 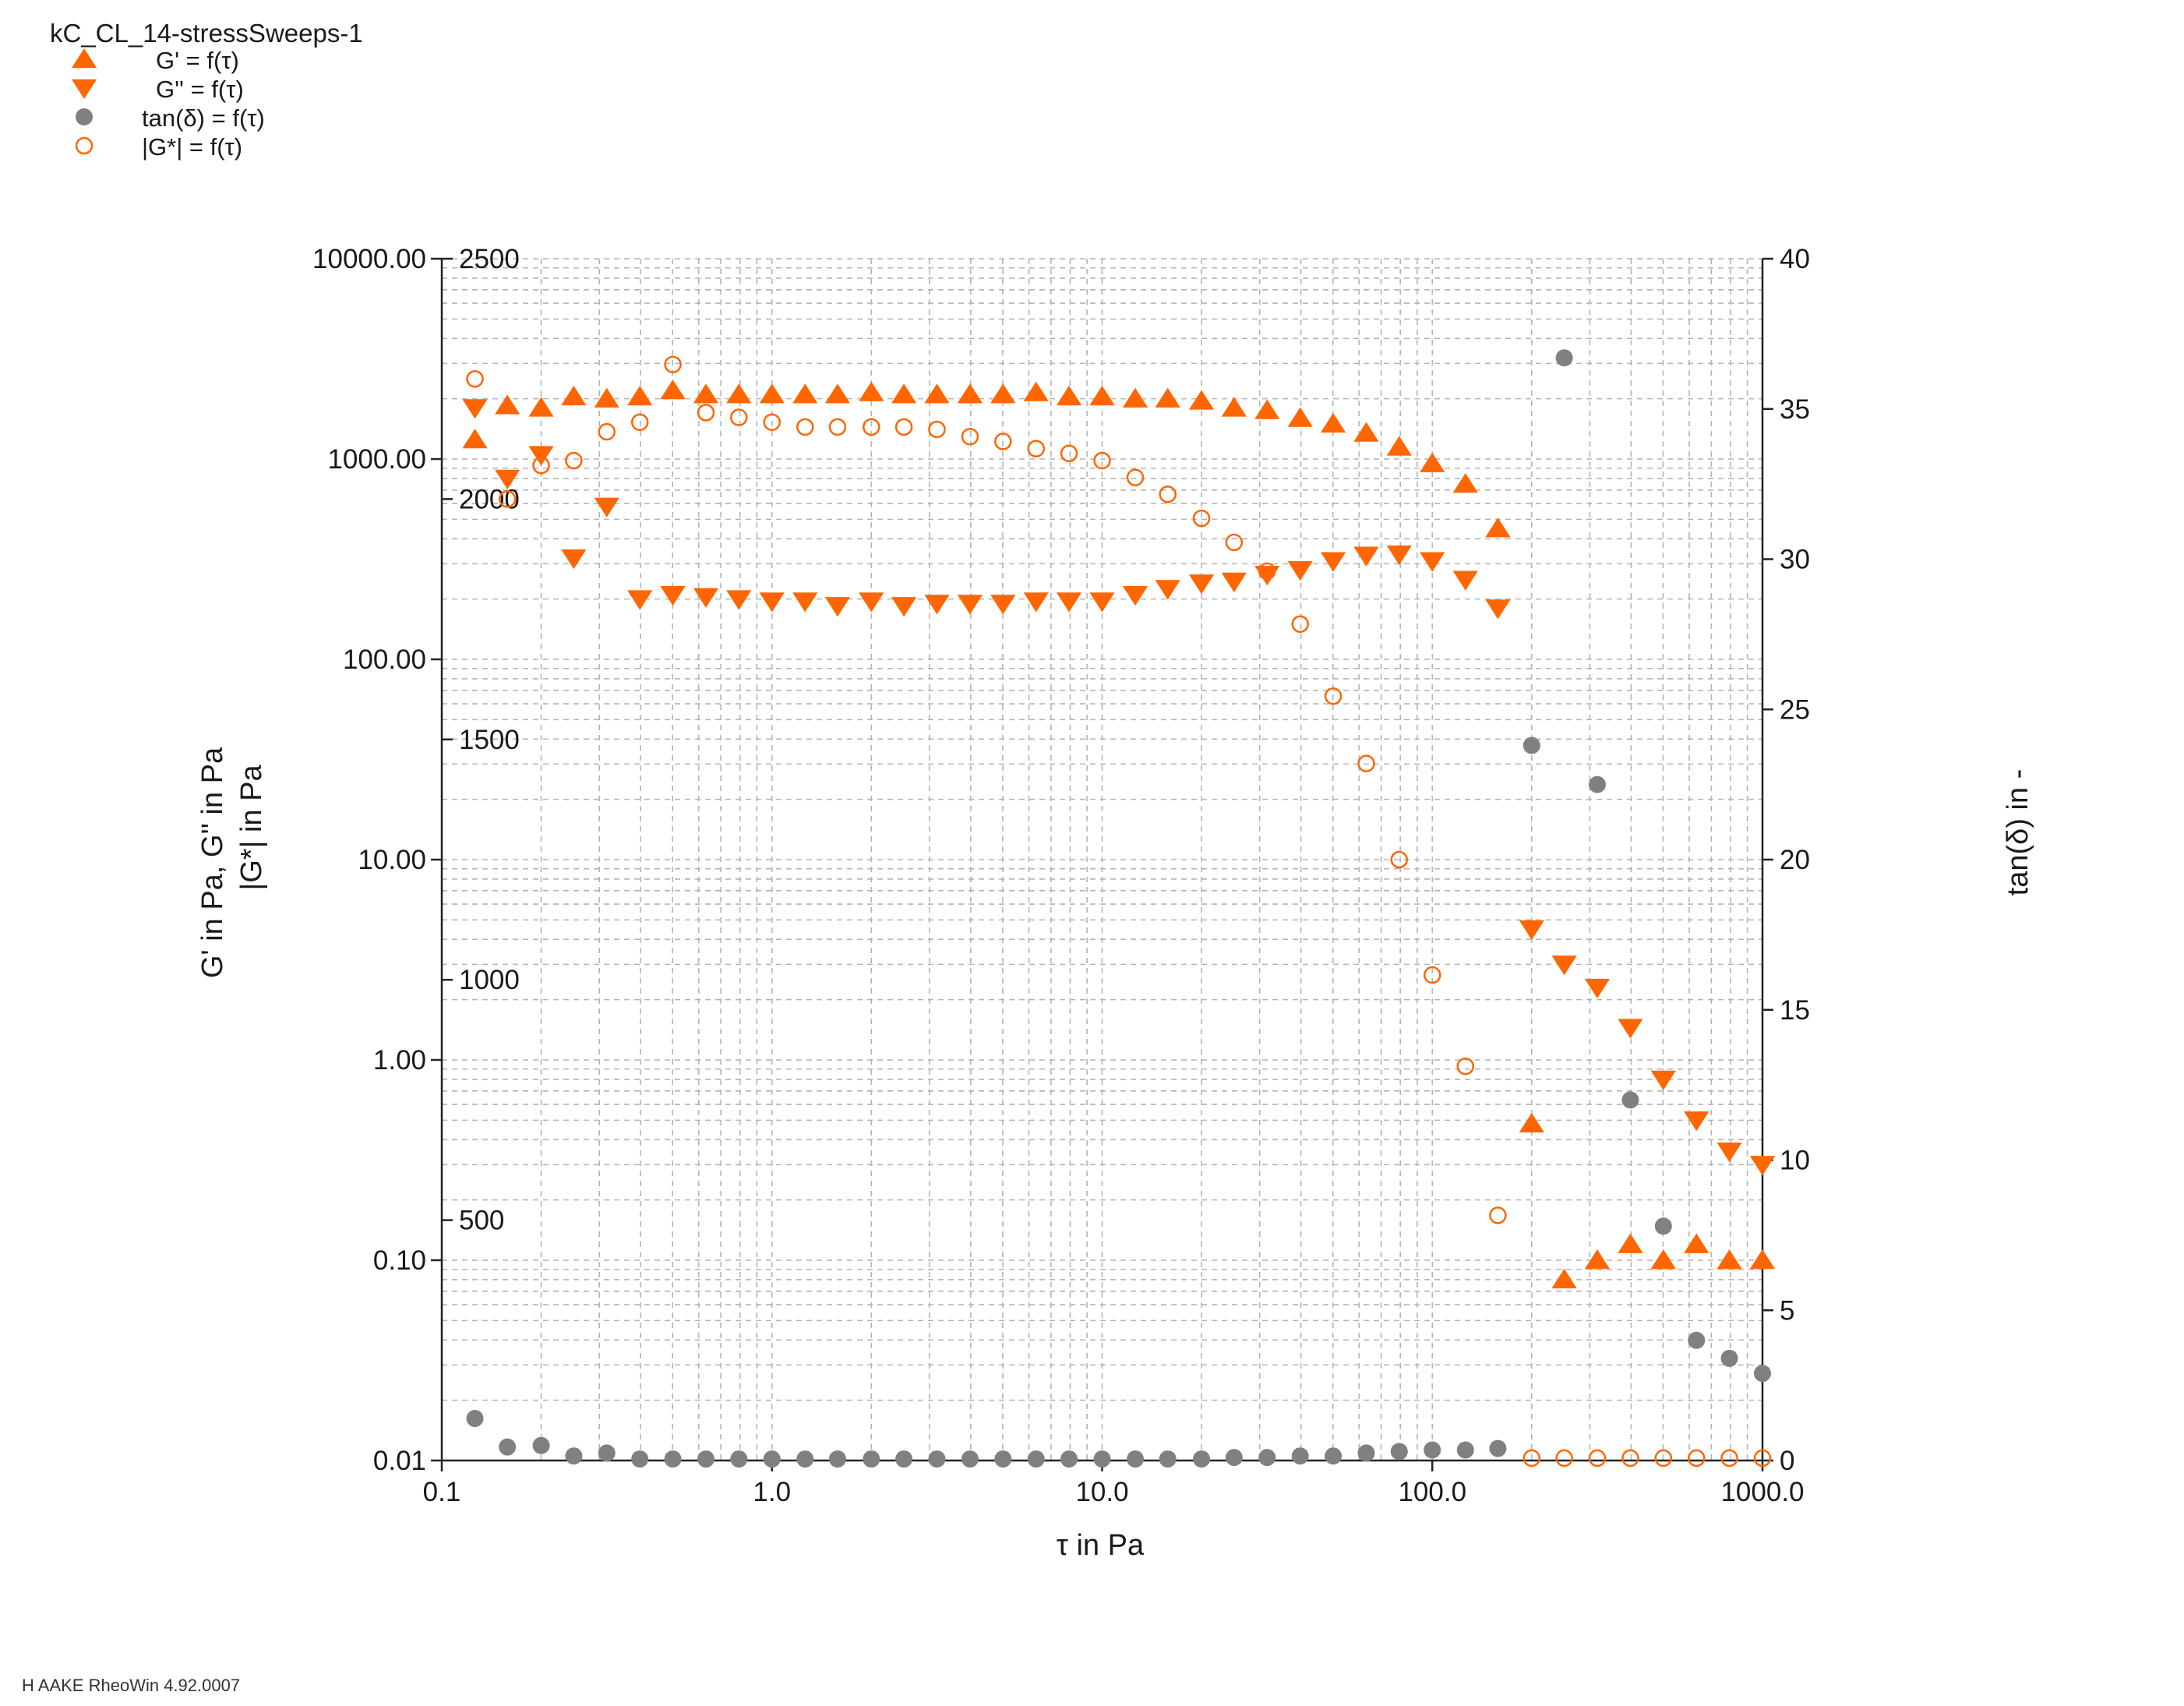 What do you see at coordinates (400, 1461) in the screenshot?
I see `y-left-tick-label: 0.01` at bounding box center [400, 1461].